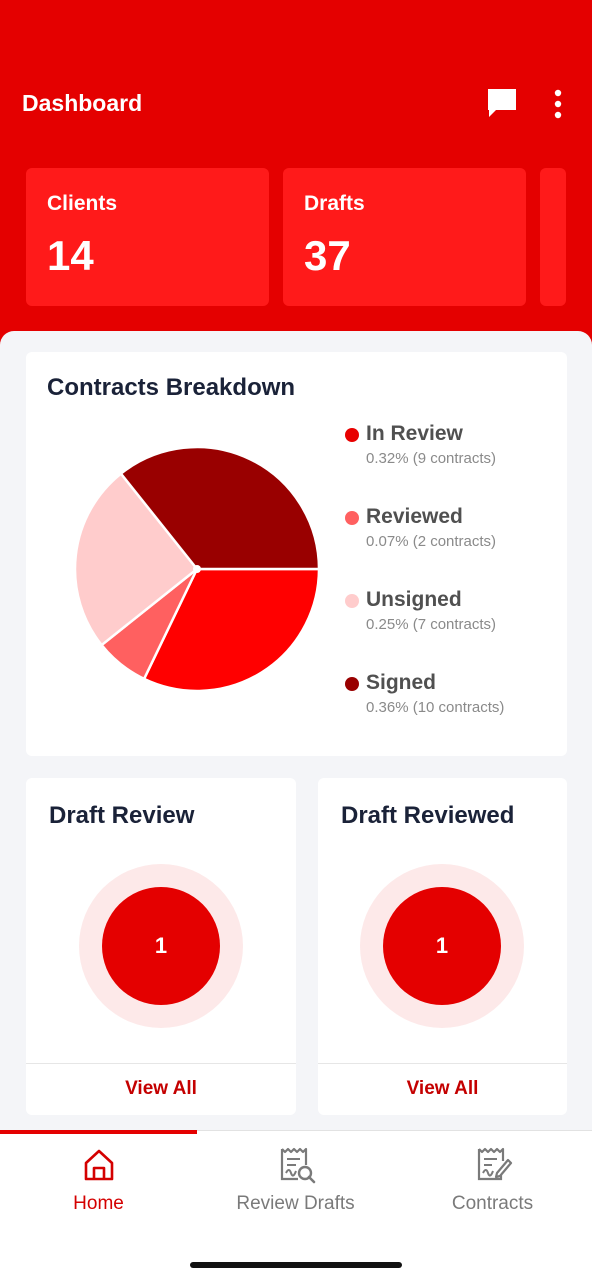 This screenshot has height=1280, width=592. I want to click on stat-card-drafts: Drafts 37, so click(404, 237).